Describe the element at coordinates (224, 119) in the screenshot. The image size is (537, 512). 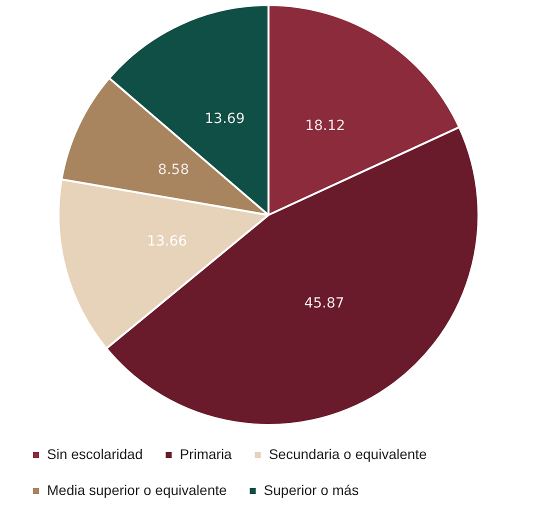
I see `data-label: 13.69` at that location.